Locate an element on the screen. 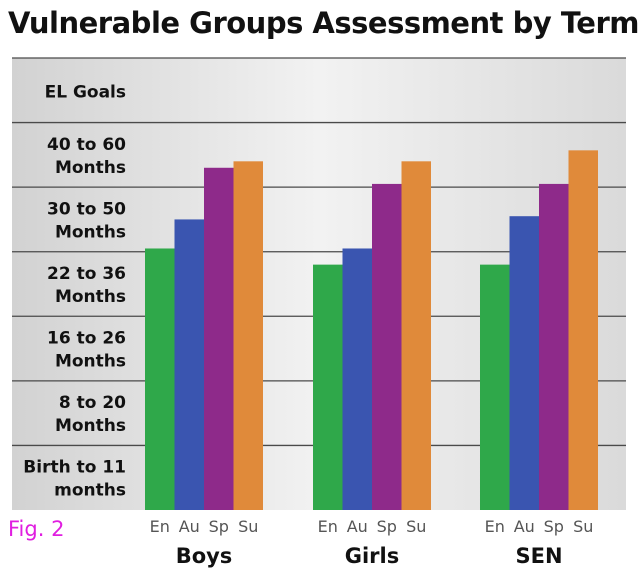 This screenshot has width=640, height=578. bar-girls-au is located at coordinates (357, 379).